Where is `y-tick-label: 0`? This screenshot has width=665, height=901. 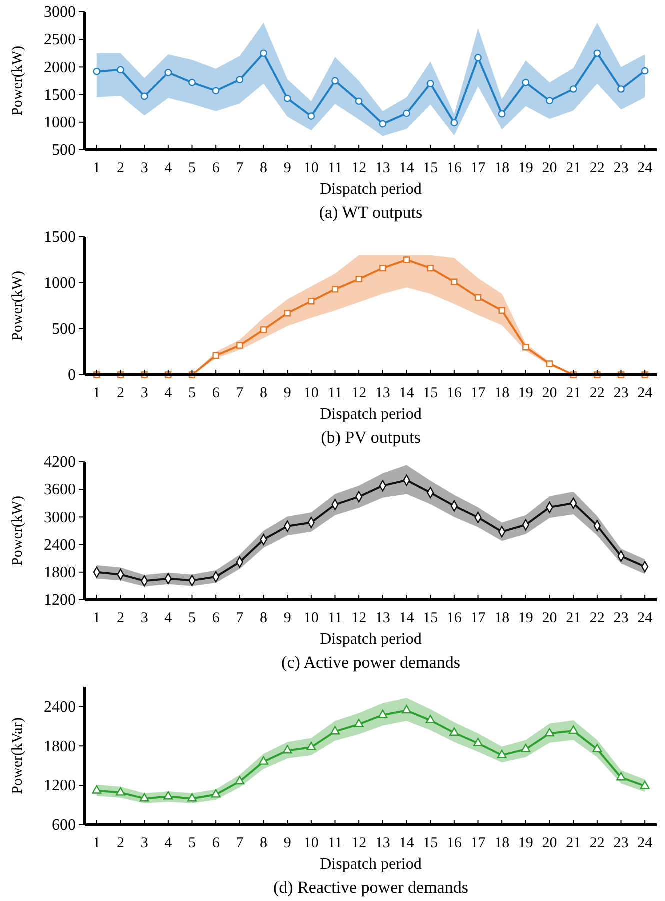 y-tick-label: 0 is located at coordinates (72, 375).